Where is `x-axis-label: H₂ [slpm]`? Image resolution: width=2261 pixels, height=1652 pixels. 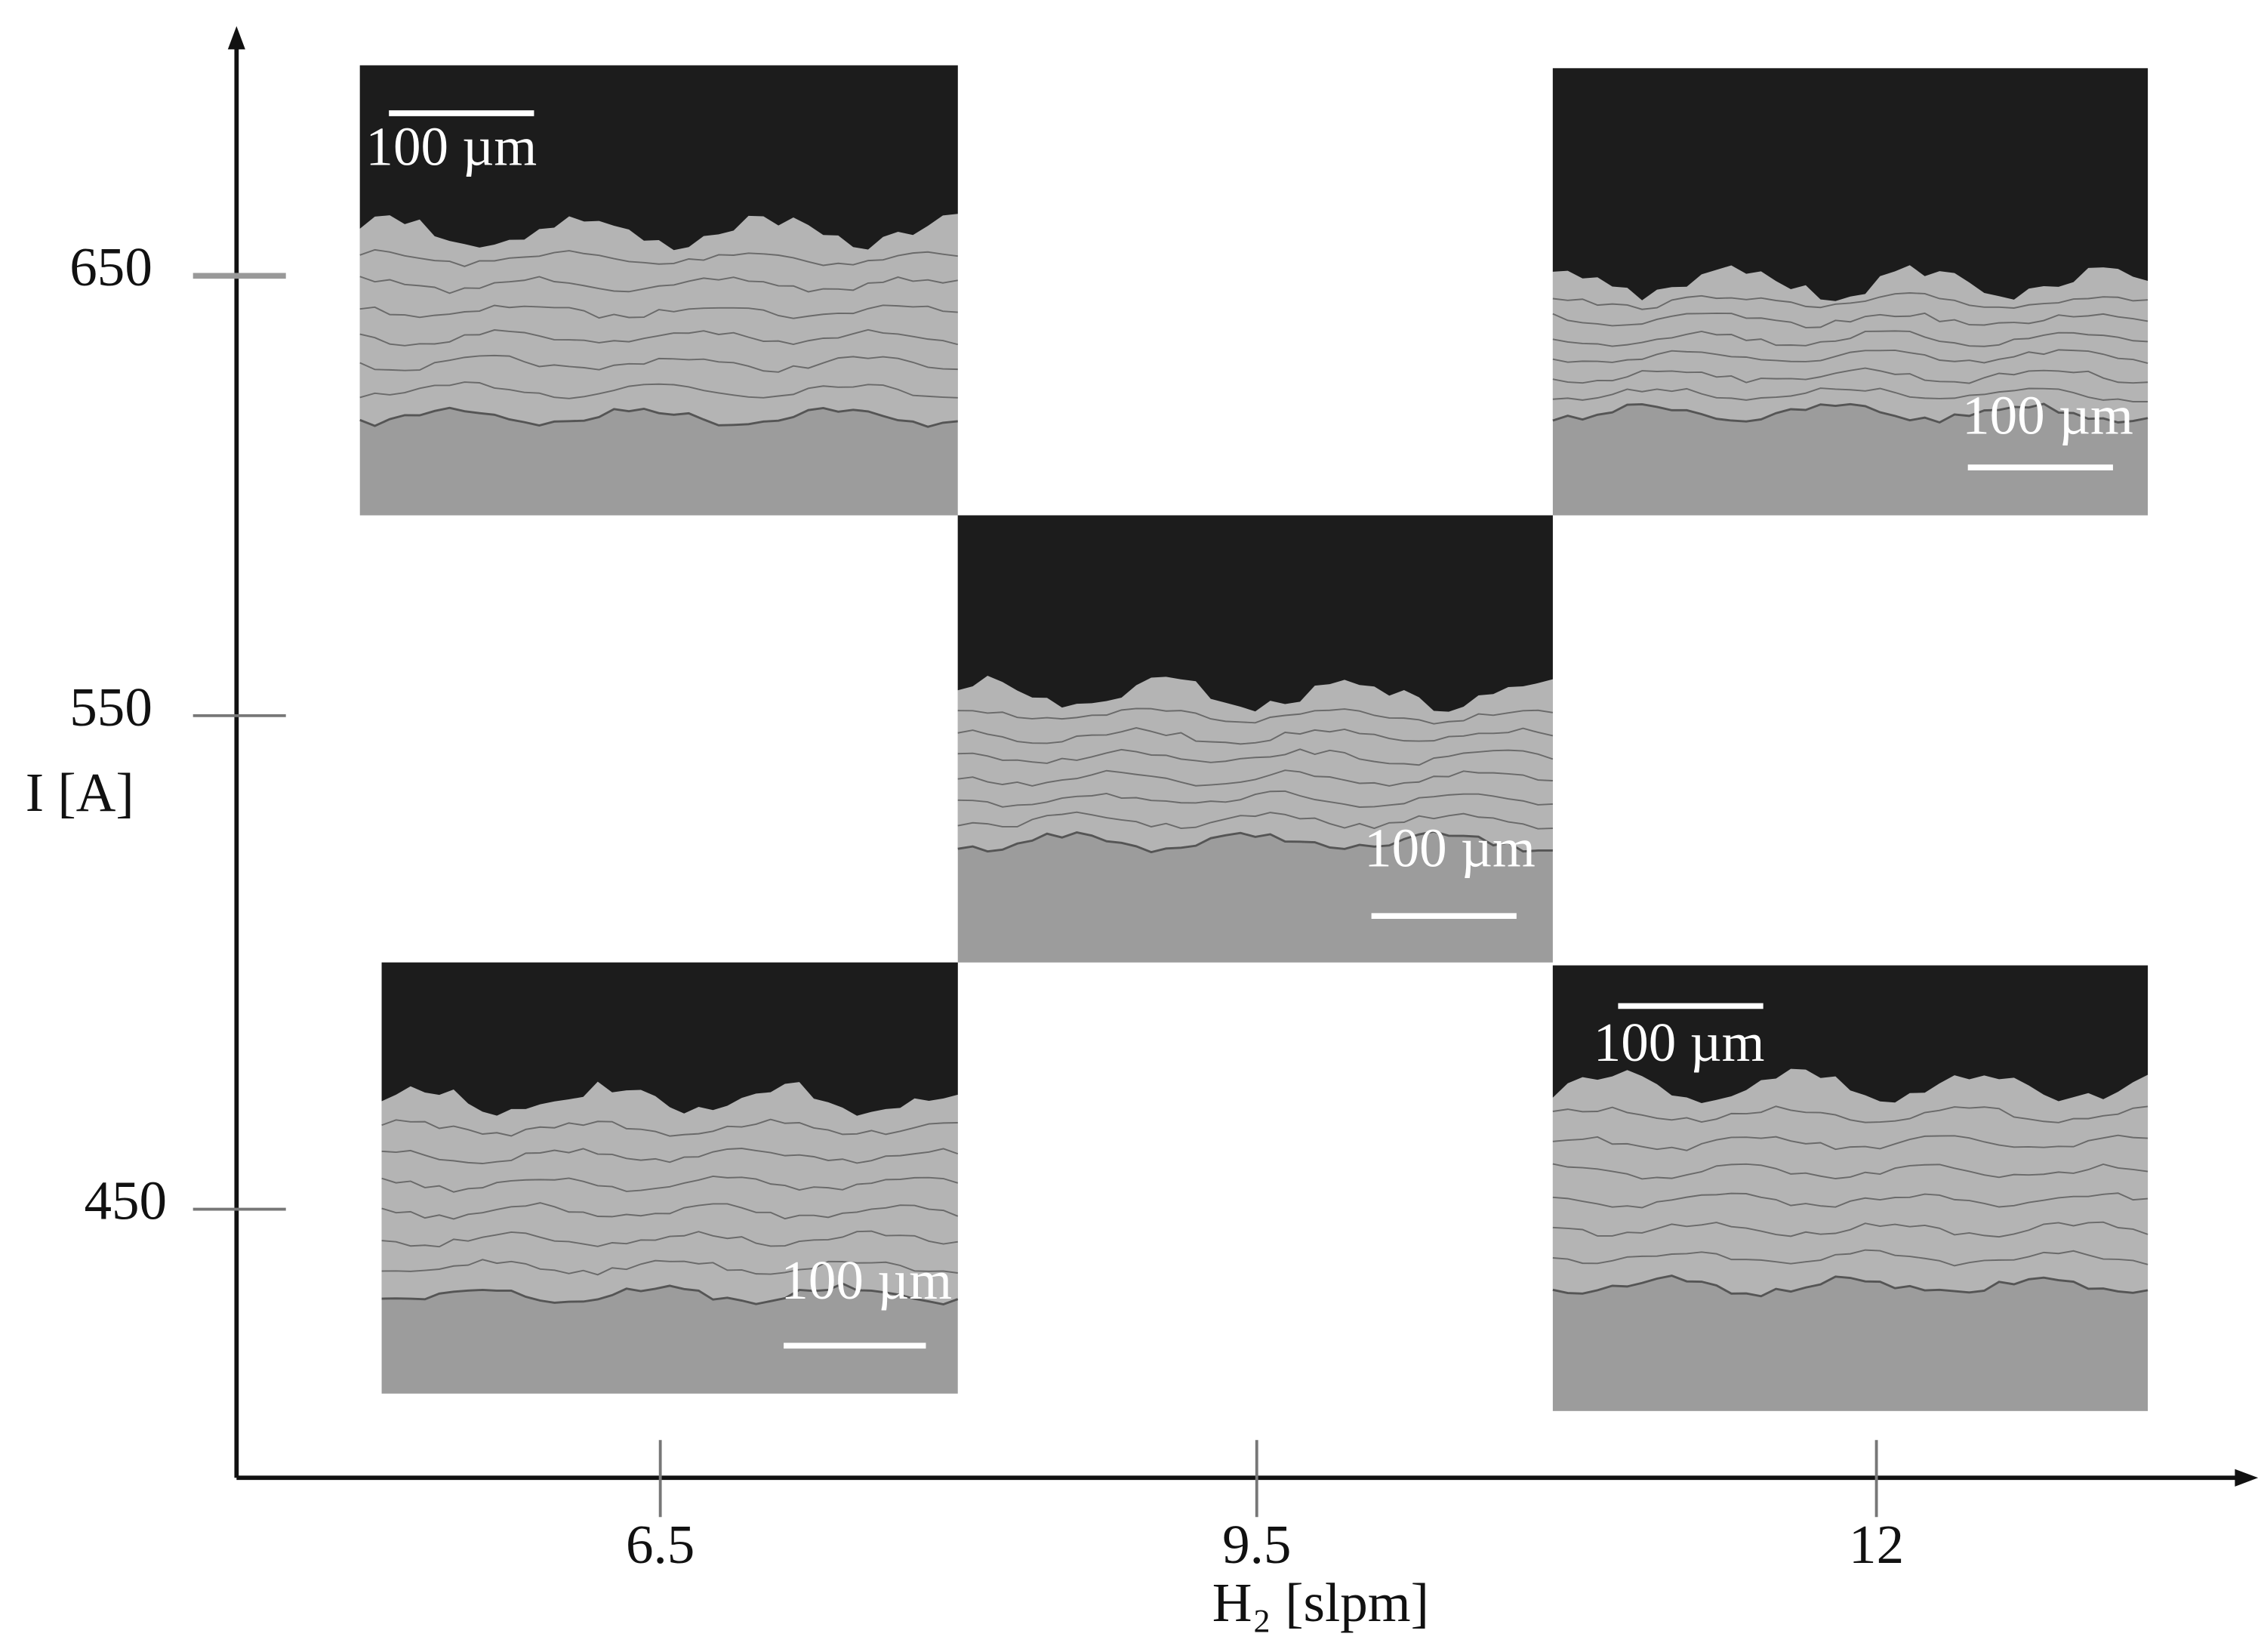
x-axis-label: H₂ [slpm] is located at coordinates (1320, 1603).